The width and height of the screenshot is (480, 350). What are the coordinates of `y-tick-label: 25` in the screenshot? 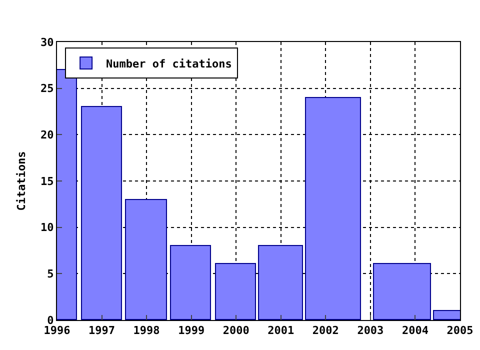 It's located at (47, 89).